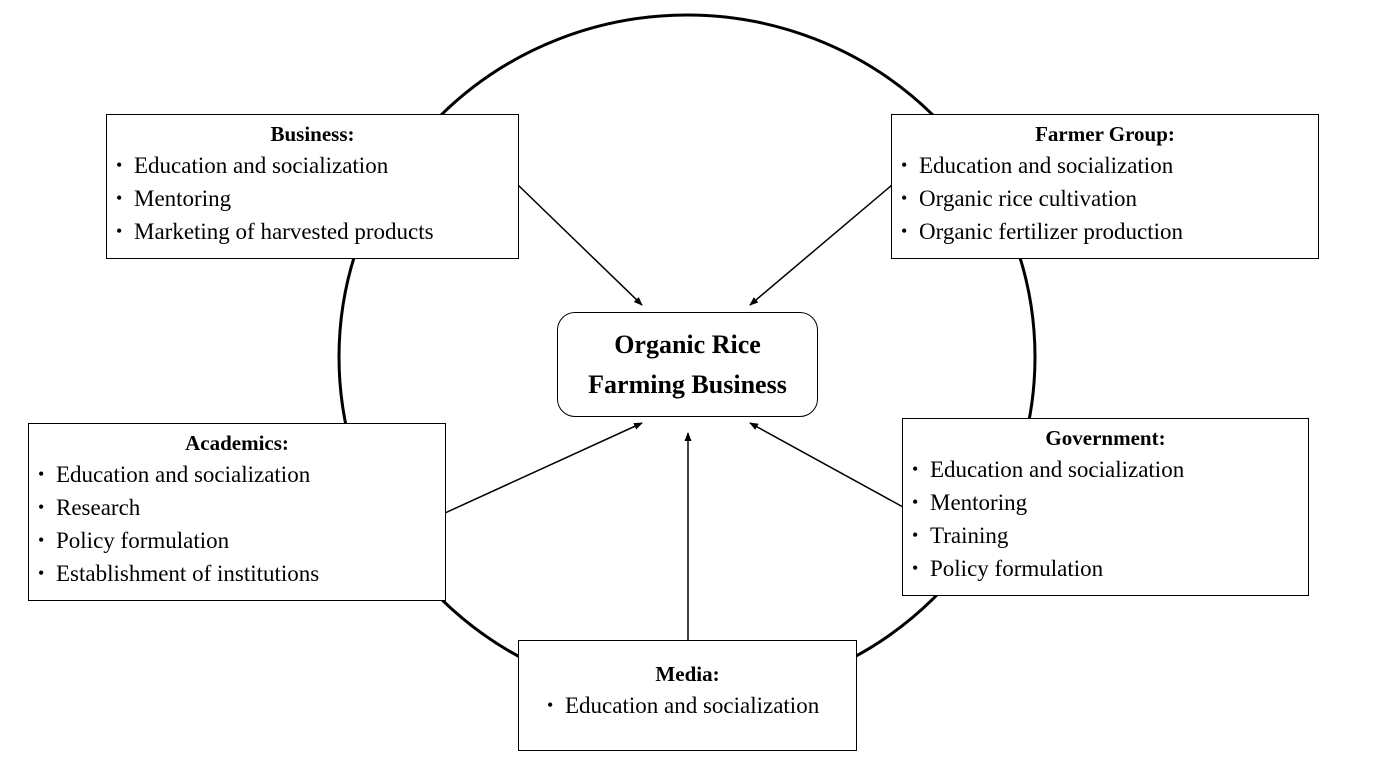 This screenshot has width=1376, height=774. What do you see at coordinates (687, 344) in the screenshot?
I see `center-title-line-1: Organic Rice` at bounding box center [687, 344].